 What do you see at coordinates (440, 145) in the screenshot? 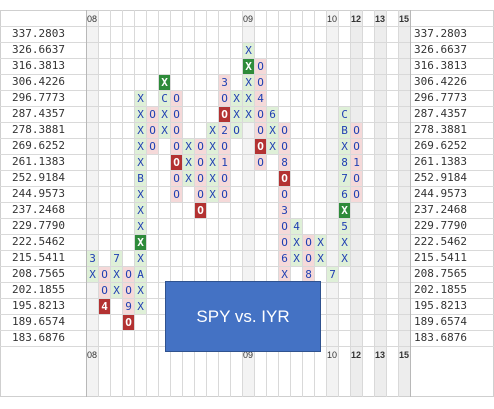
I see `price-label-right: 269.6252` at bounding box center [440, 145].